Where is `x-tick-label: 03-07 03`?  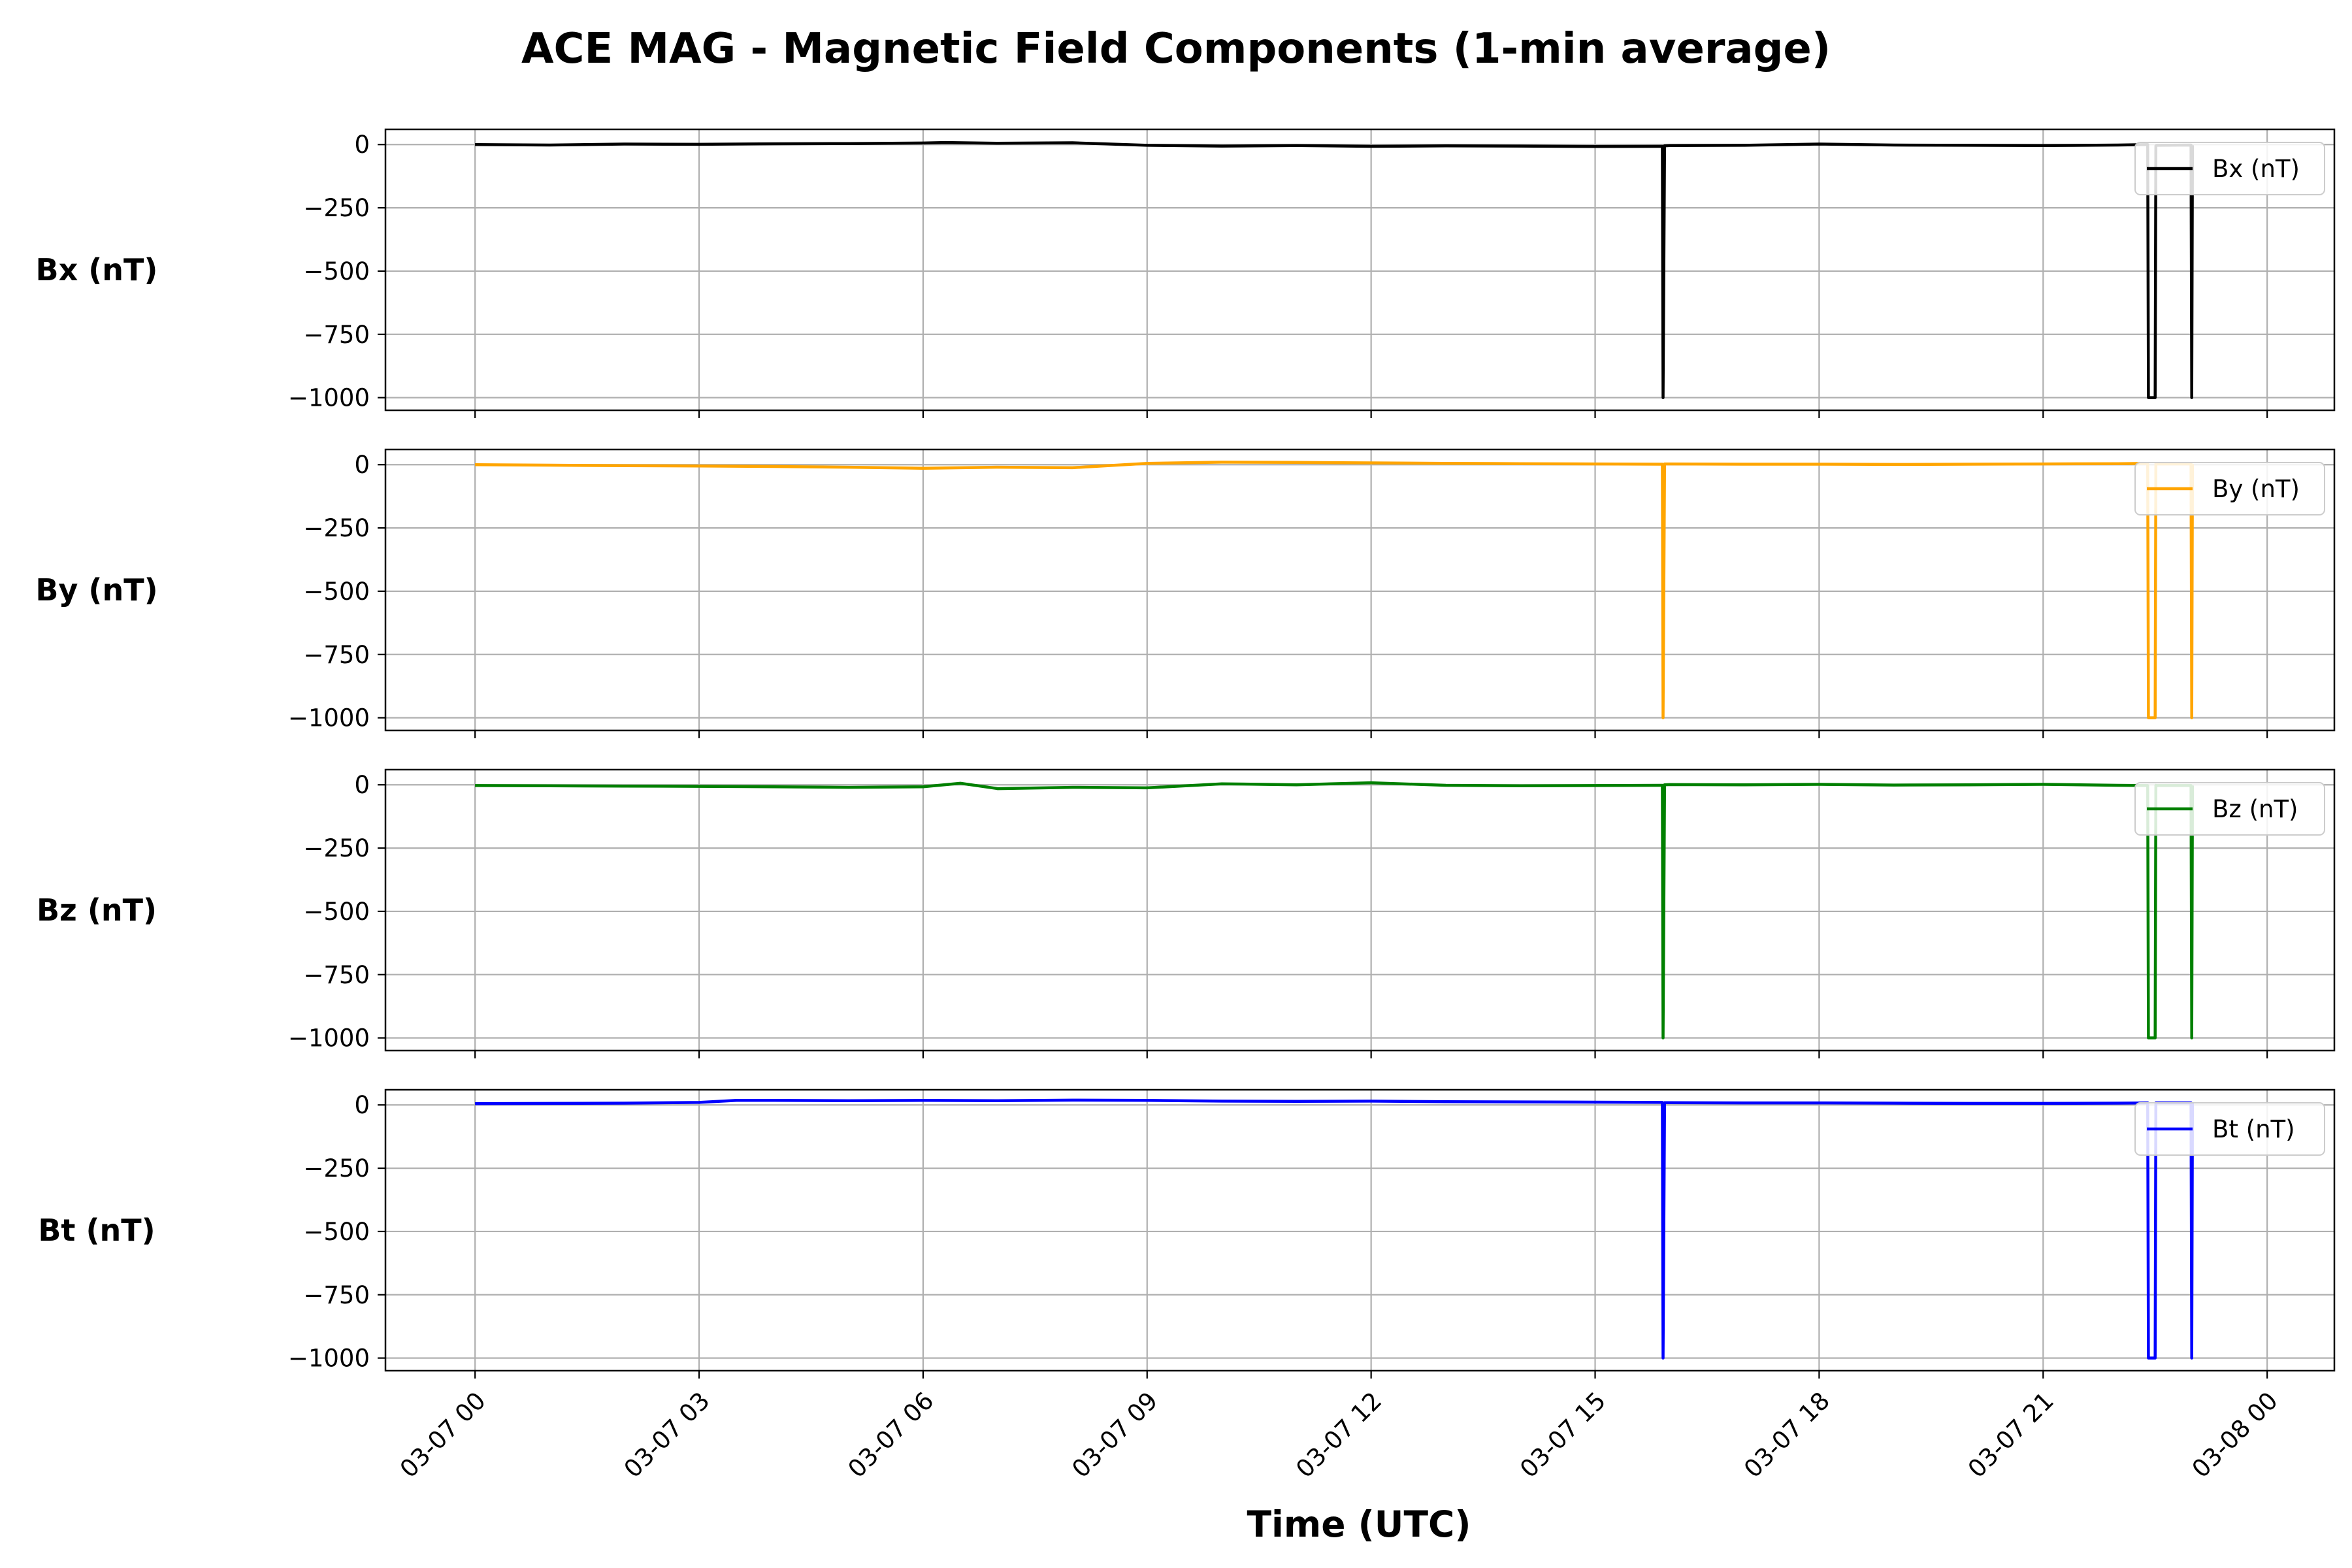
x-tick-label: 03-07 03 is located at coordinates (667, 1434).